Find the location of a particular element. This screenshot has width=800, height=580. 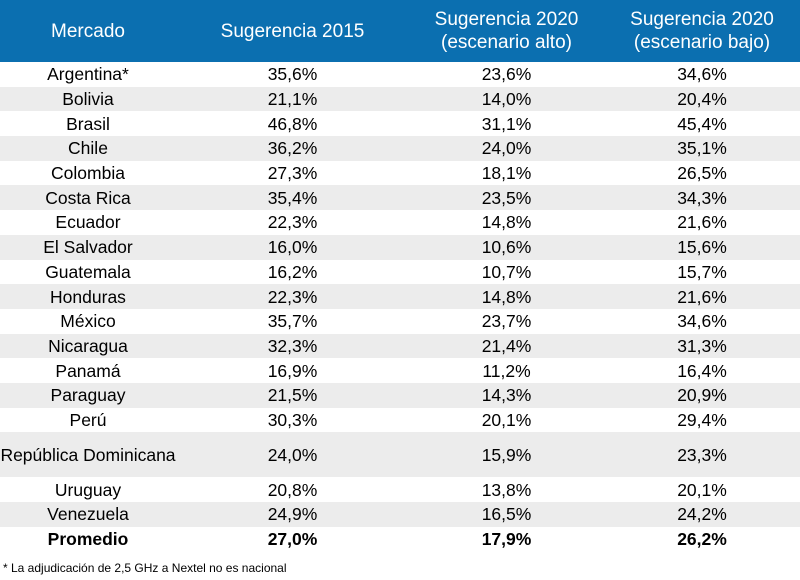

cell-mercado: Venezuela is located at coordinates (88, 514).